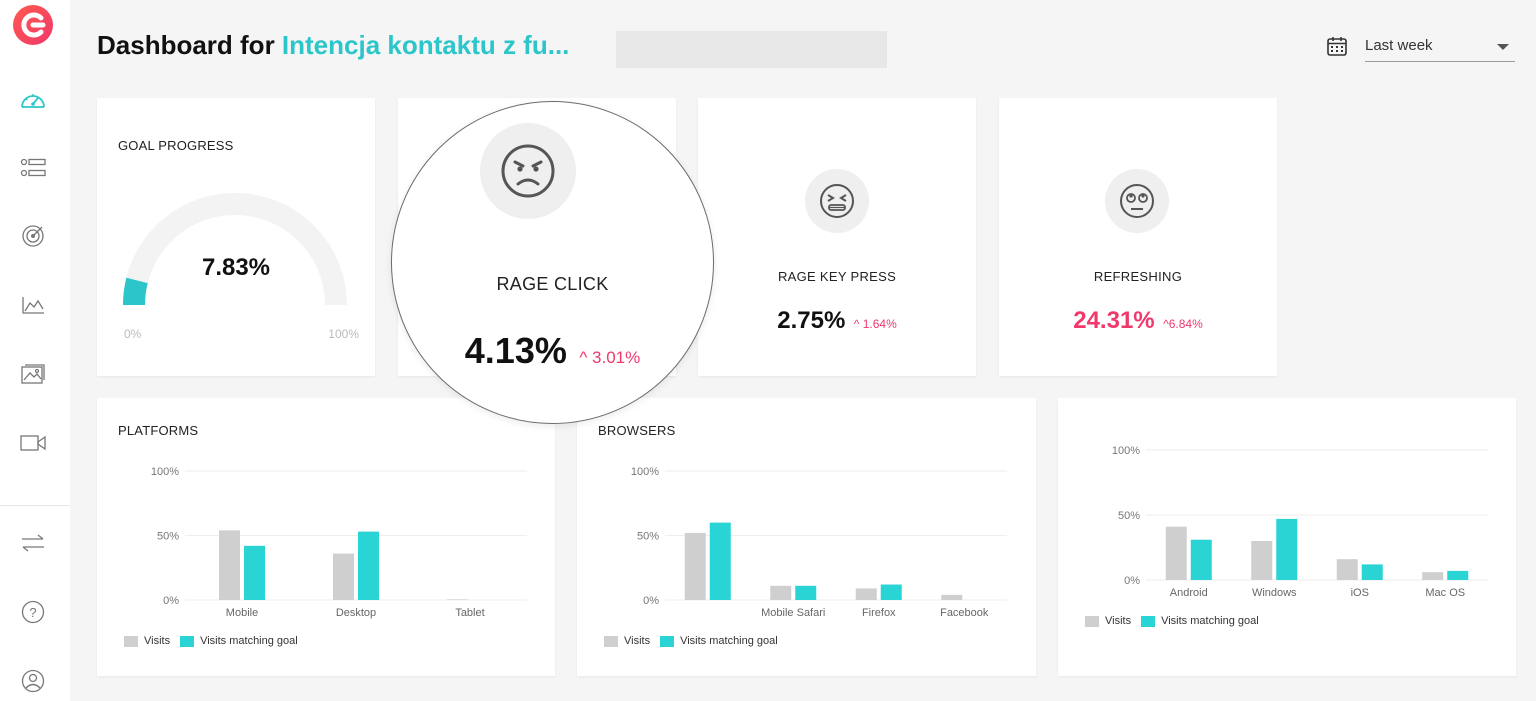 The width and height of the screenshot is (1536, 701). Describe the element at coordinates (343, 334) in the screenshot. I see `gauge-max-label: 100%` at that location.